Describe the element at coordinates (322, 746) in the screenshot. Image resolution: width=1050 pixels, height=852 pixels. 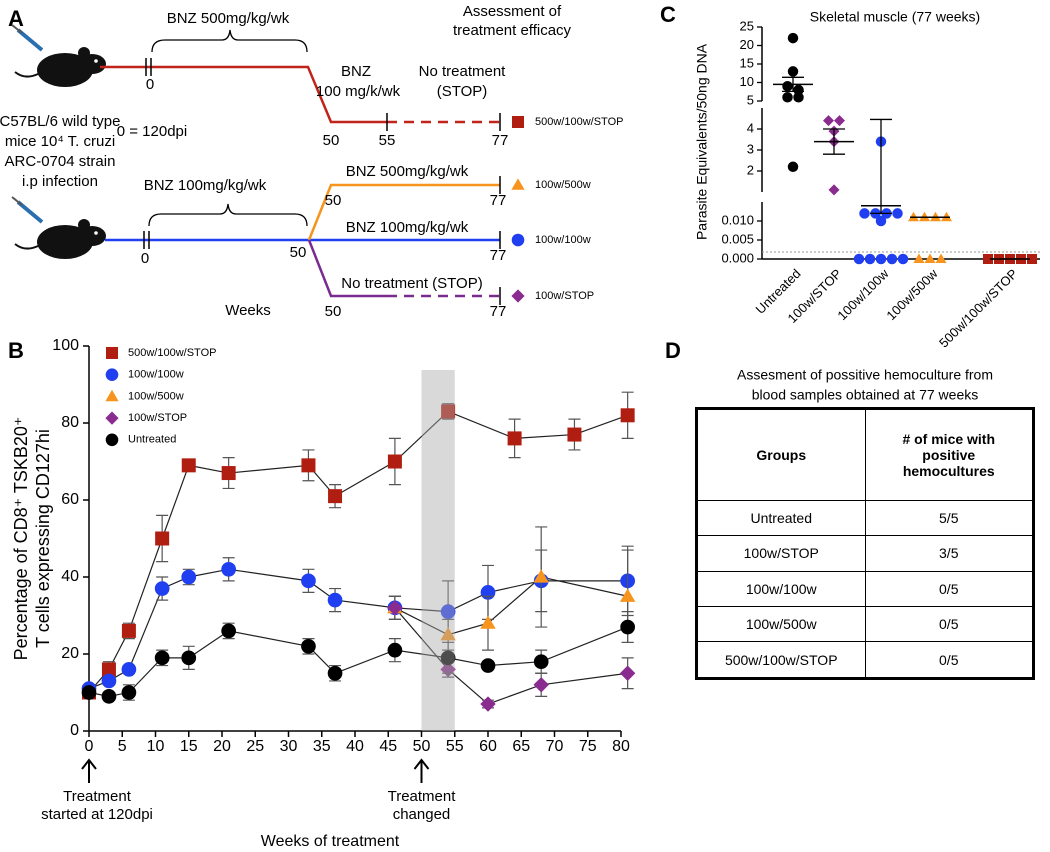
I see `x-tick-label: 35` at that location.